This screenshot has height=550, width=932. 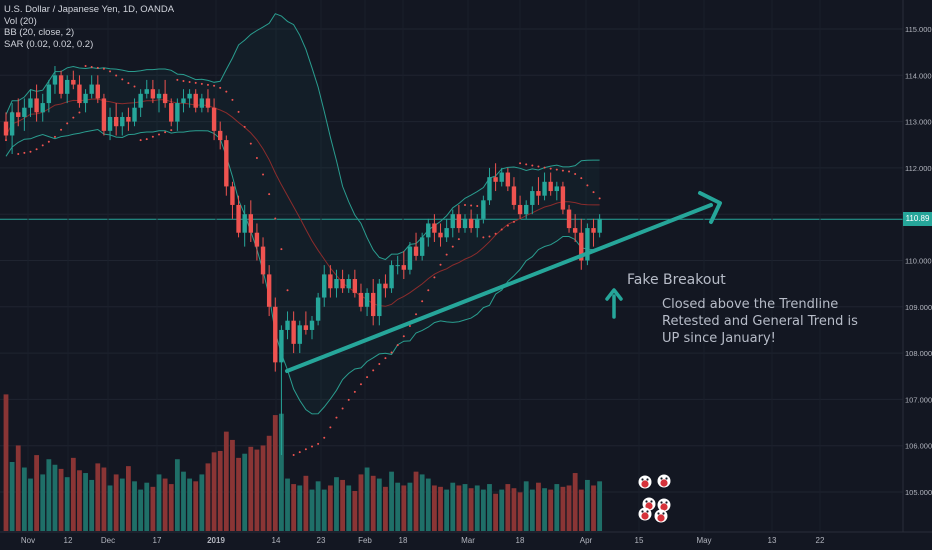 What do you see at coordinates (772, 540) in the screenshot?
I see `time-tick-label: 13` at bounding box center [772, 540].